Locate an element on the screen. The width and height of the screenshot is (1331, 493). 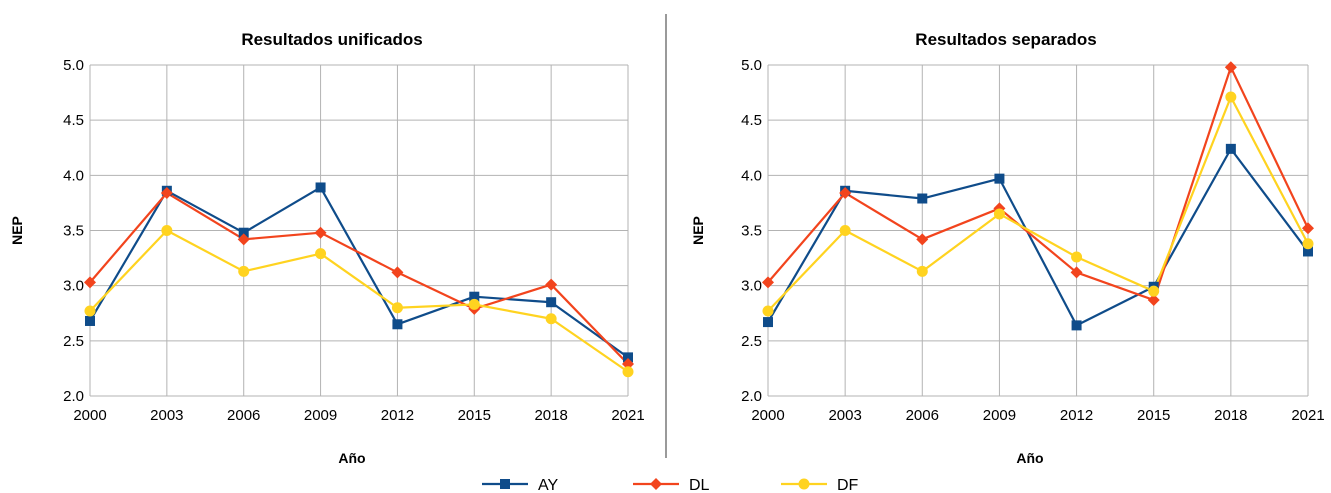
chart-title: Resultados separados is located at coordinates (1005, 39).